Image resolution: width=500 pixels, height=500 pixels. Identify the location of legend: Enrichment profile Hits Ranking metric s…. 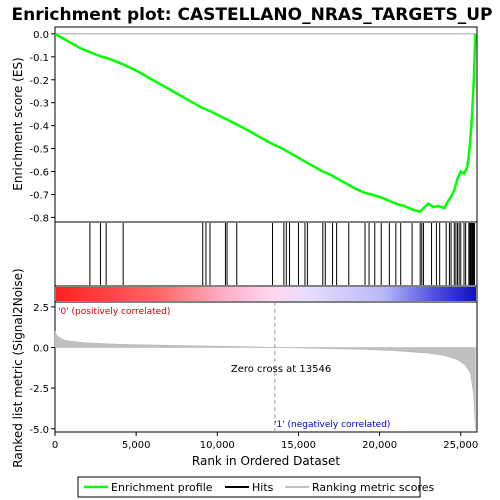
(255, 487).